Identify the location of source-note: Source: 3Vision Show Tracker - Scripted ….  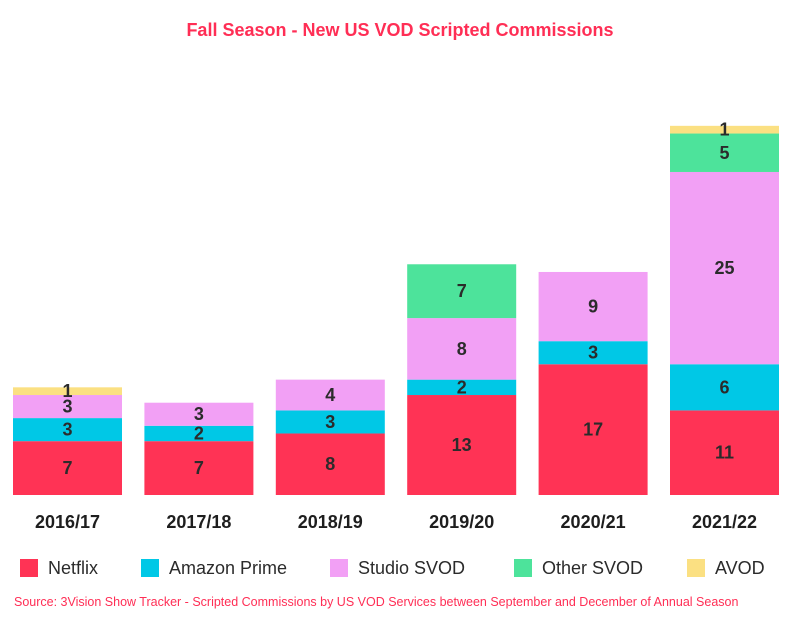
(376, 602).